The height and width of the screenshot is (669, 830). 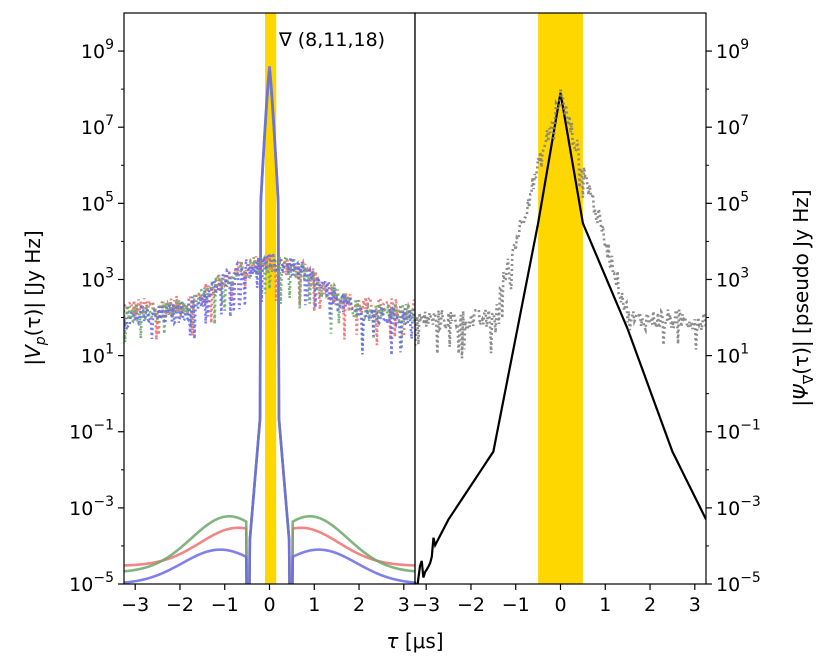 I want to click on antenna-triplet-annotation: ∇ (8,11,18), so click(x=331, y=40).